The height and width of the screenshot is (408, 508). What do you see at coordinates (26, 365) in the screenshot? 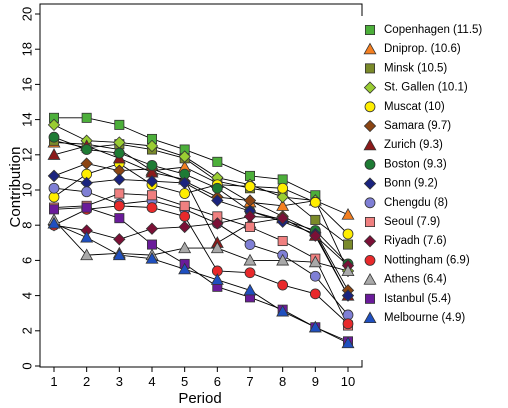
I see `y-tick-label: 0` at bounding box center [26, 365].